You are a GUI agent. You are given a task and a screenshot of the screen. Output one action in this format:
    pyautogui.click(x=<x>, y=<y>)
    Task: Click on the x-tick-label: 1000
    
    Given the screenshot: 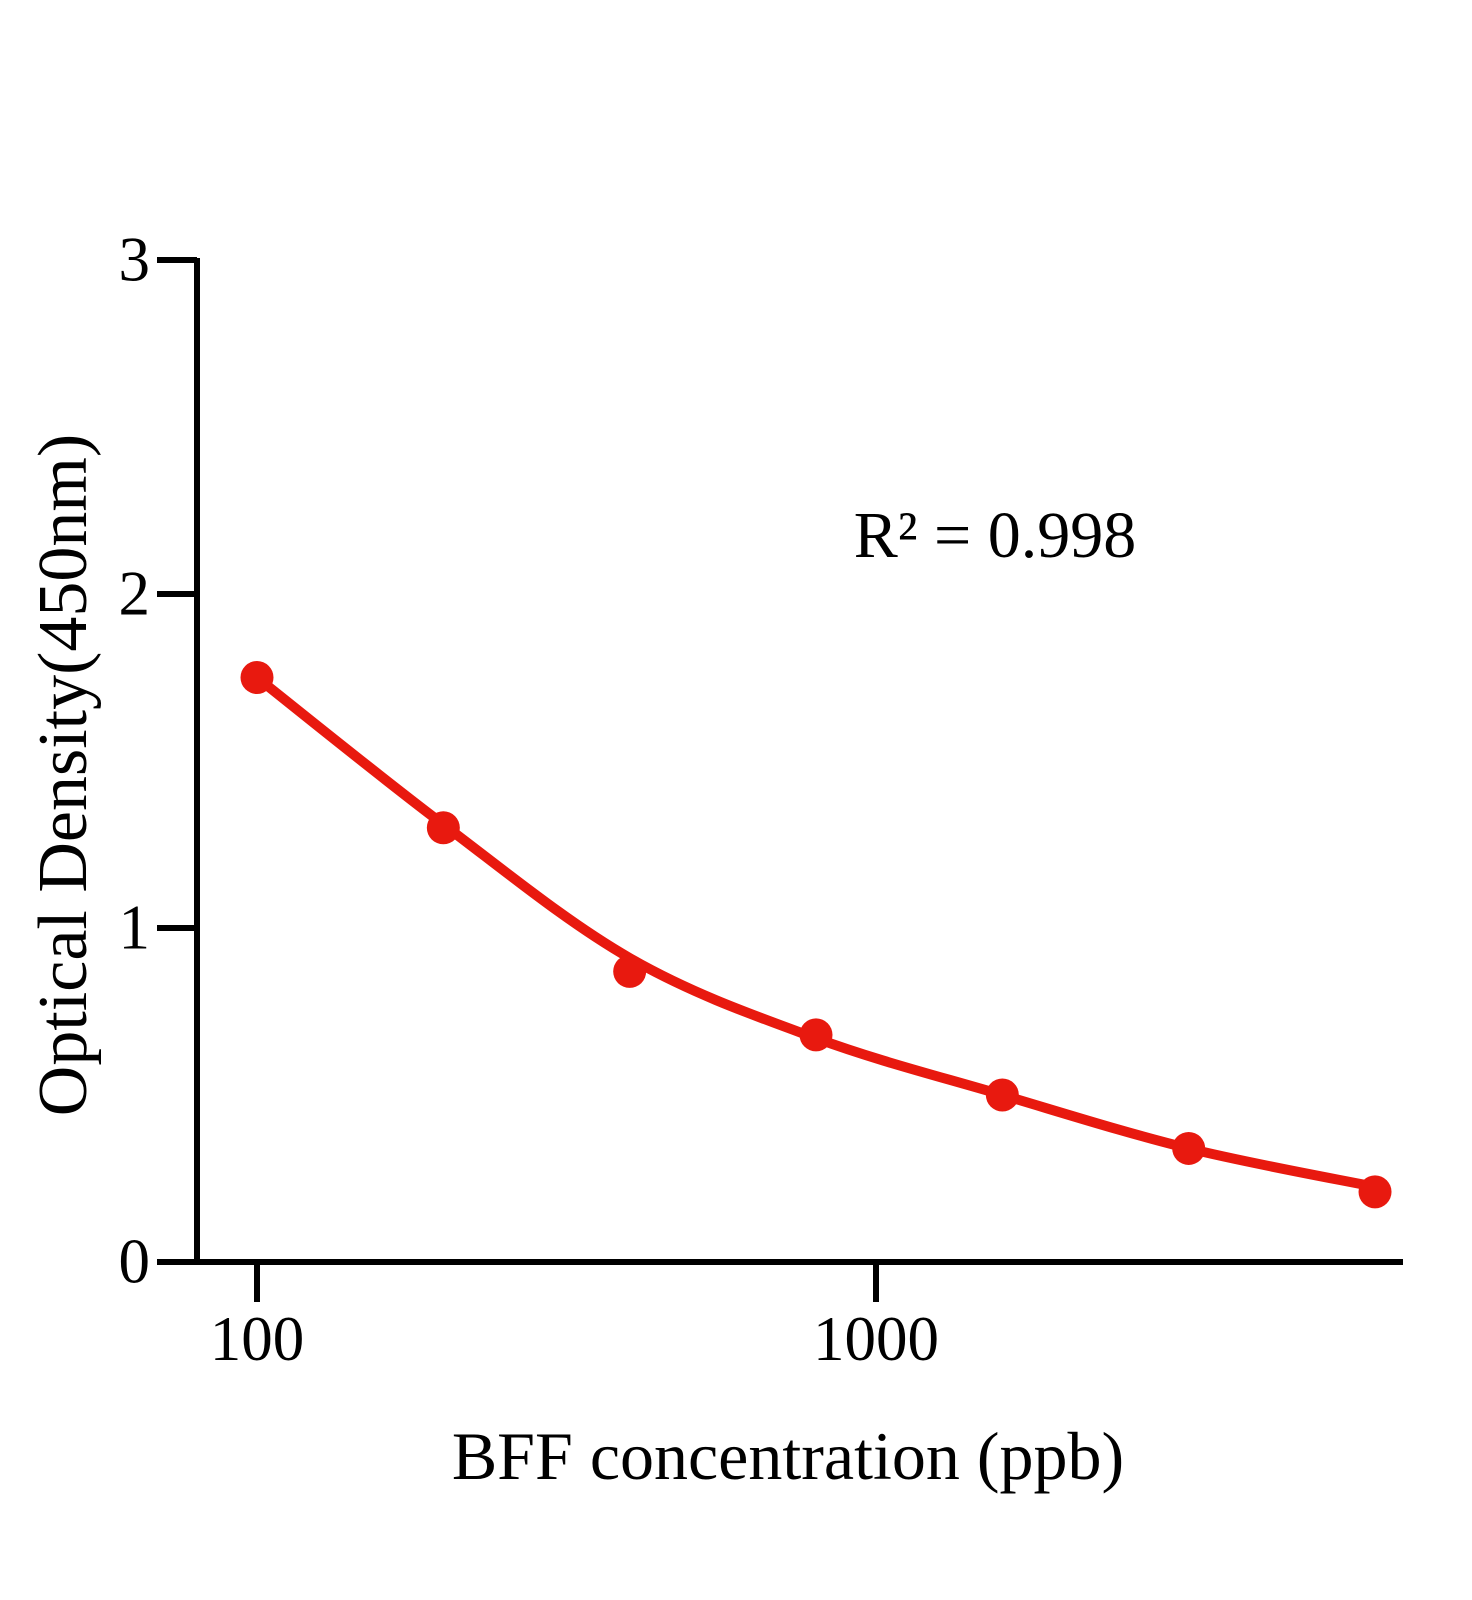 What is the action you would take?
    pyautogui.click(x=876, y=1339)
    